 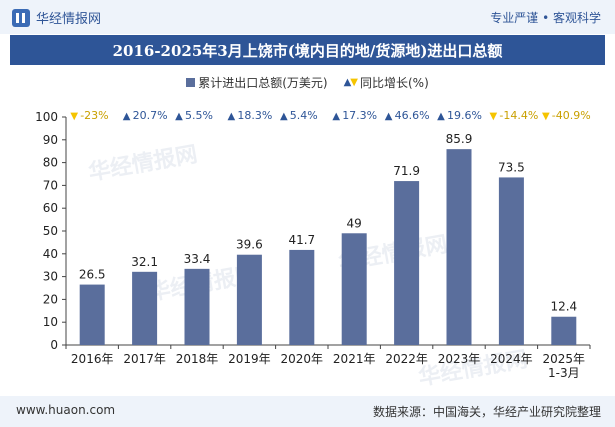 I want to click on chart-legend: 累计进出口总额(万美元) ▲▼ 同比增长(%), so click(x=307, y=82).